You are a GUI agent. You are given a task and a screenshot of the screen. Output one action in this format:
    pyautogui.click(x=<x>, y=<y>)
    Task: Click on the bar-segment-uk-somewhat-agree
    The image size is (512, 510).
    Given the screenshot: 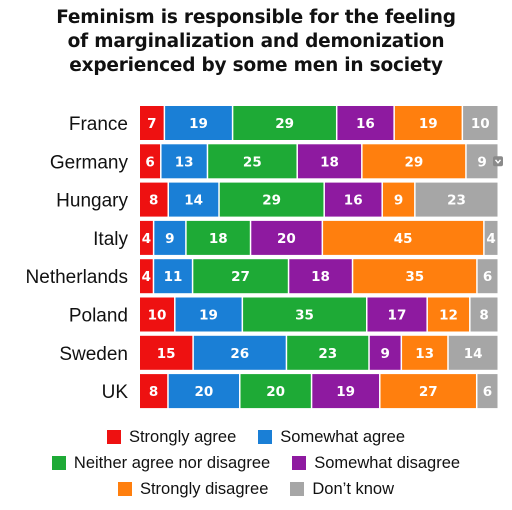 What is the action you would take?
    pyautogui.click(x=204, y=391)
    